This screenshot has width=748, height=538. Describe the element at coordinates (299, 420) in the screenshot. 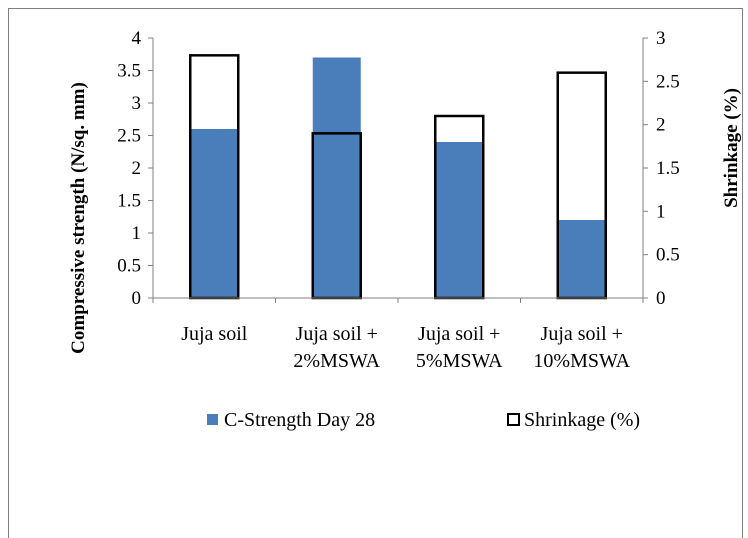

I see `legend-label-c-strength: C-Strength Day 28` at that location.